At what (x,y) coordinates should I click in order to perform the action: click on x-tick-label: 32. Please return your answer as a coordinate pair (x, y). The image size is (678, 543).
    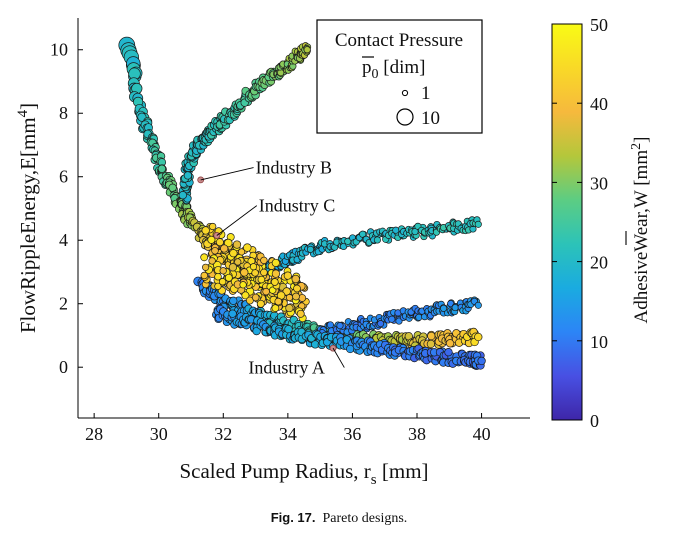
    Looking at the image, I should click on (223, 434).